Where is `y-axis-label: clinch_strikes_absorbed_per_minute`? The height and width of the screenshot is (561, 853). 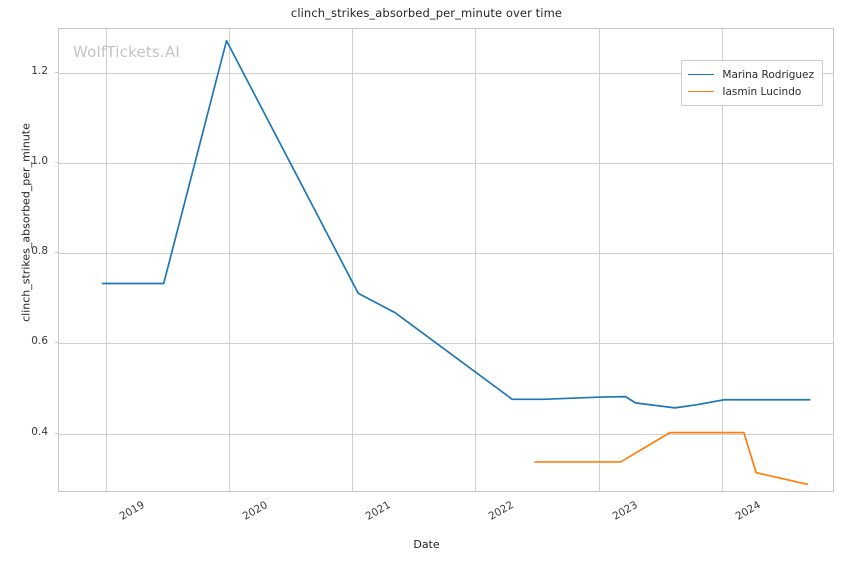
y-axis-label: clinch_strikes_absorbed_per_minute is located at coordinates (26, 222).